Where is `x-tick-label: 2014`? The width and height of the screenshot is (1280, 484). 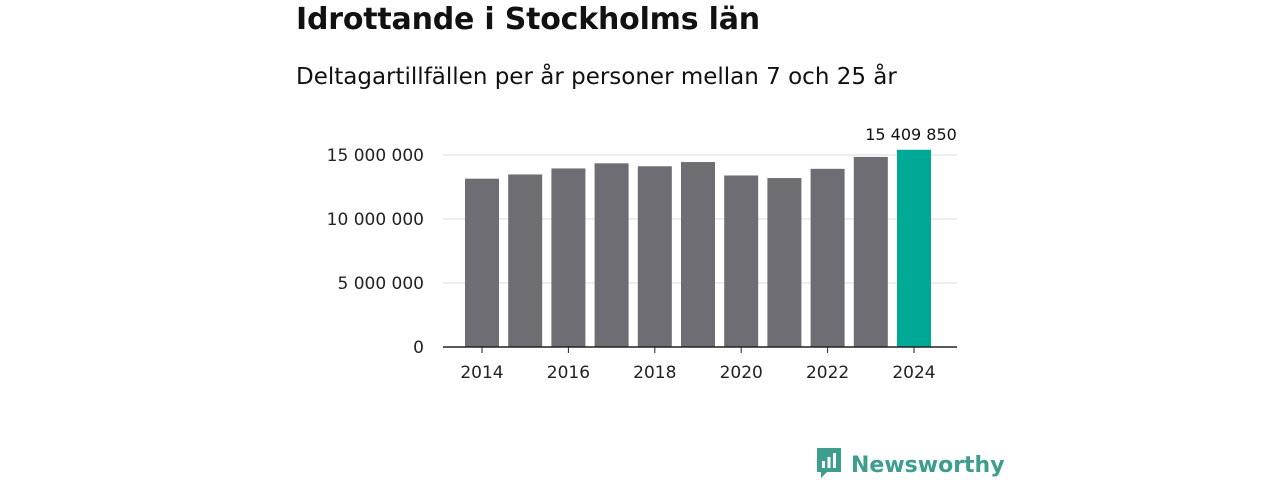
x-tick-label: 2014 is located at coordinates (481, 373).